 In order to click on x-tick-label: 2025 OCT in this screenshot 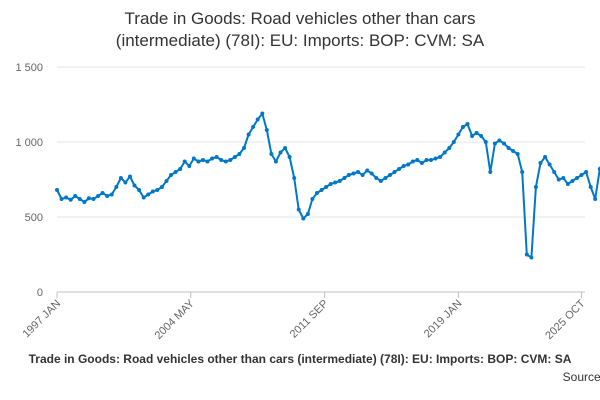, I will do `click(565, 319)`.